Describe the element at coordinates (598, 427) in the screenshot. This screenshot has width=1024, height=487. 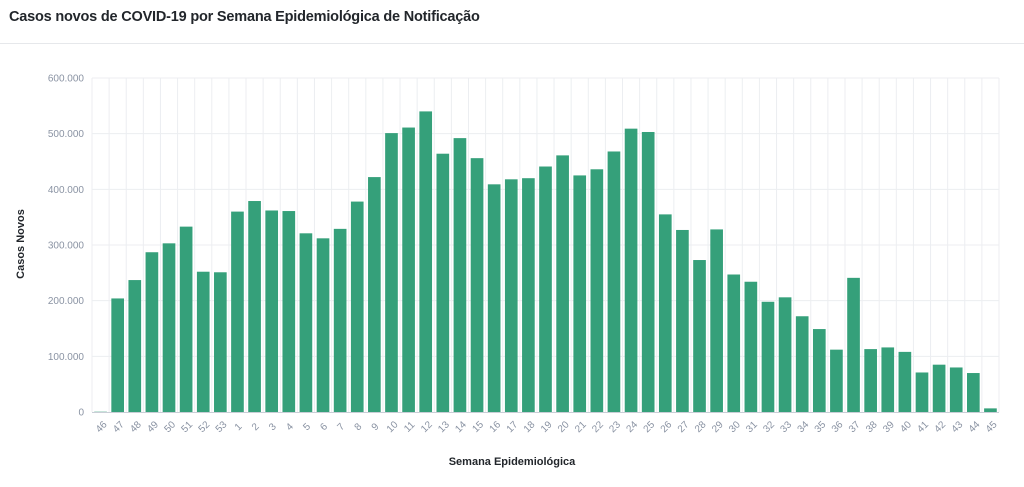
I see `x-tick-label: 22` at that location.